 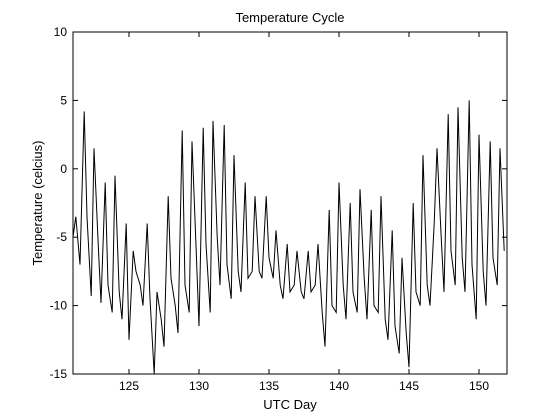 I want to click on x-tick-label: 140, so click(x=339, y=386).